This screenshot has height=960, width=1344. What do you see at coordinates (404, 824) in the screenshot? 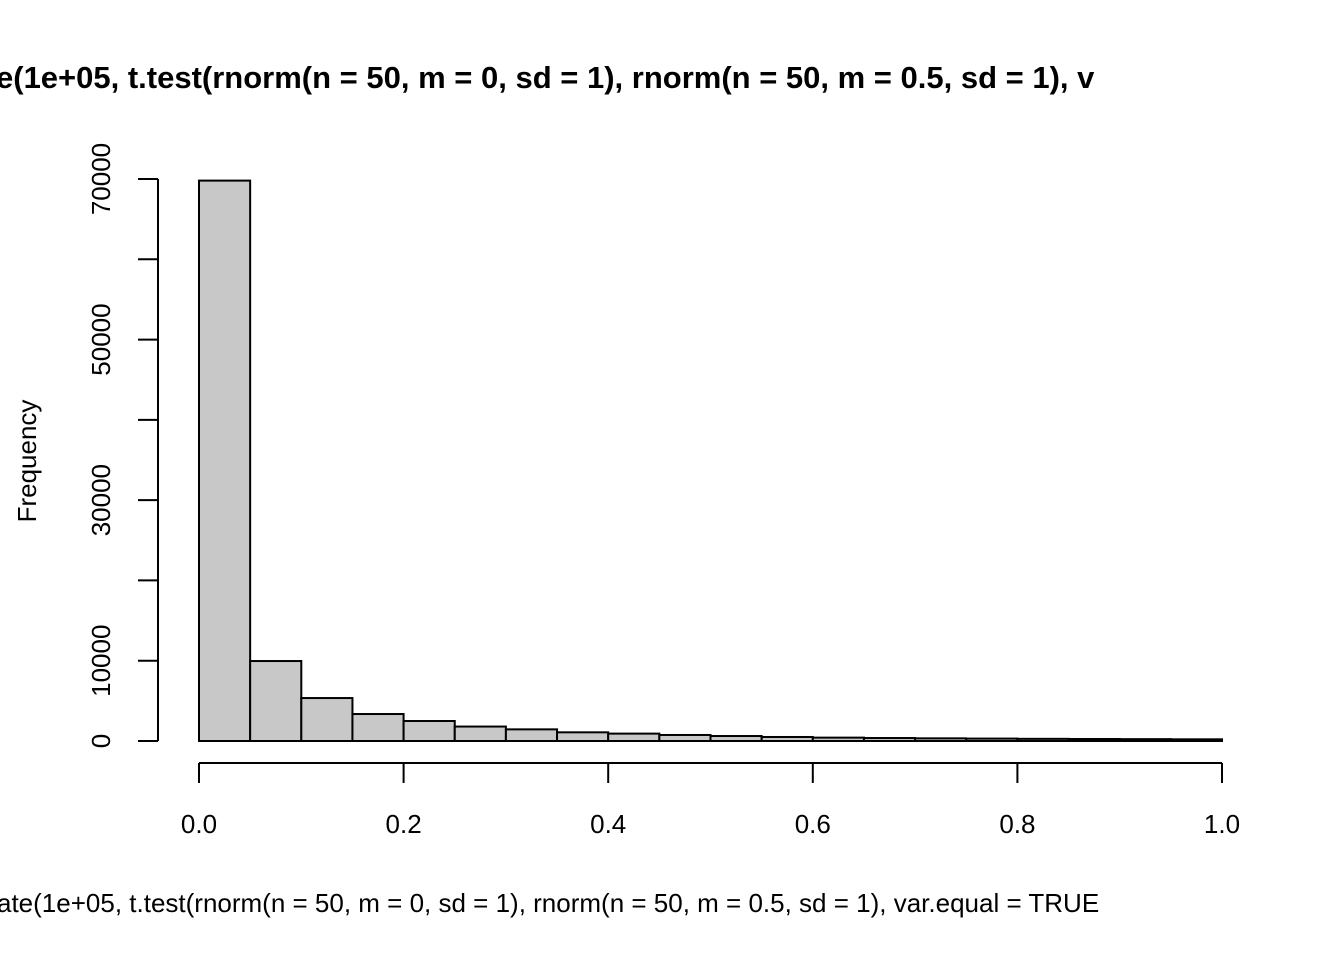
I see `x-tick-label: 0.2` at bounding box center [404, 824].